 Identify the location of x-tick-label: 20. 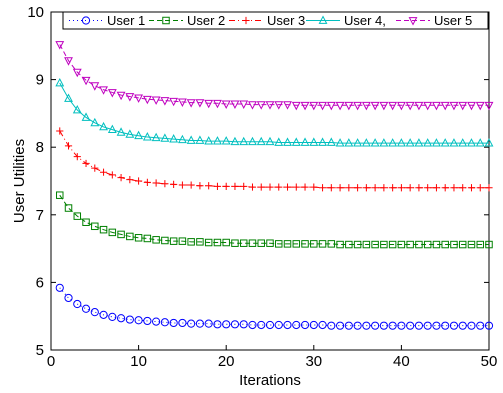
(226, 361).